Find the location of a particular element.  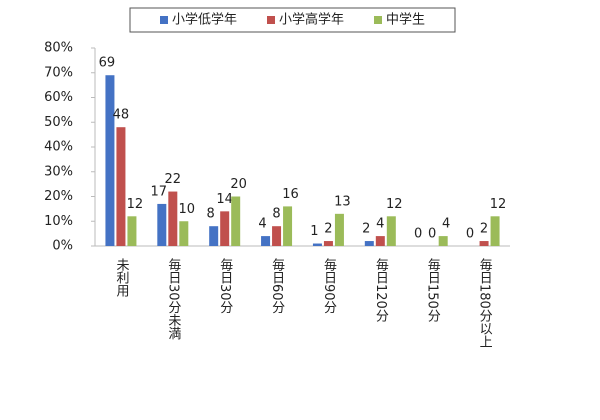

y-tick-label: 10% is located at coordinates (58, 221).